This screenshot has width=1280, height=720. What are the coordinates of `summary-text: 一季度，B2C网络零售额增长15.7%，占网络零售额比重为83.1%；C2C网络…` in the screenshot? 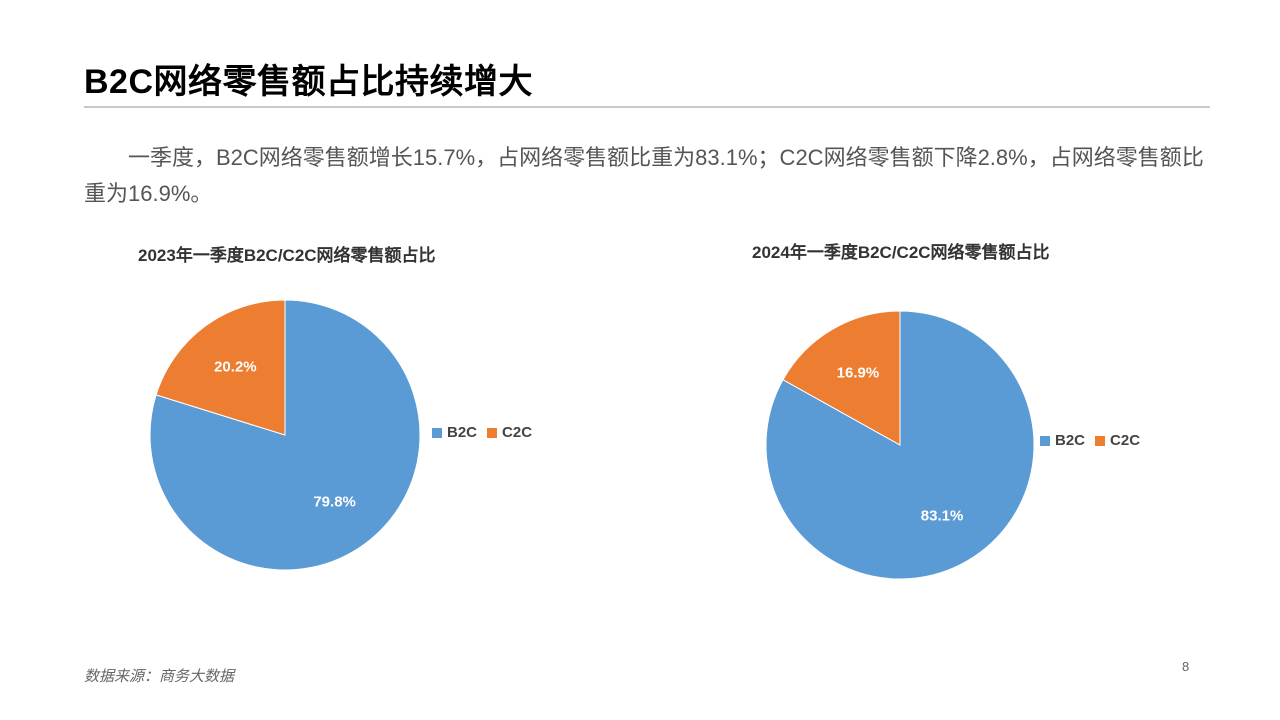 It's located at (644, 175).